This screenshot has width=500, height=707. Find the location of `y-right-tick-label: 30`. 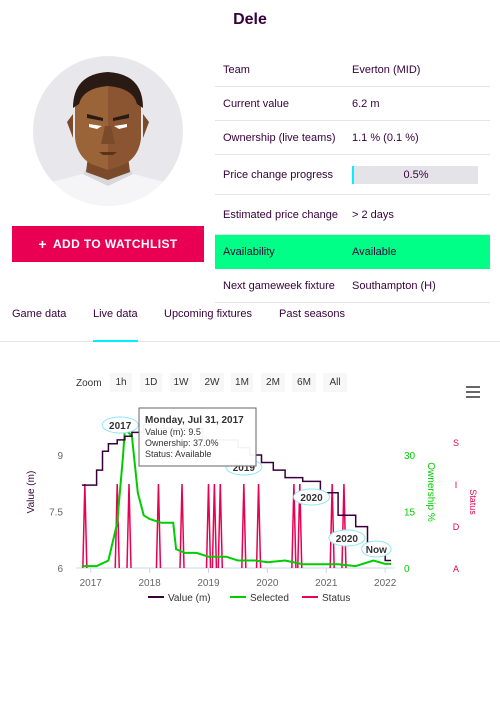

y-right-tick-label: 30 is located at coordinates (410, 456).